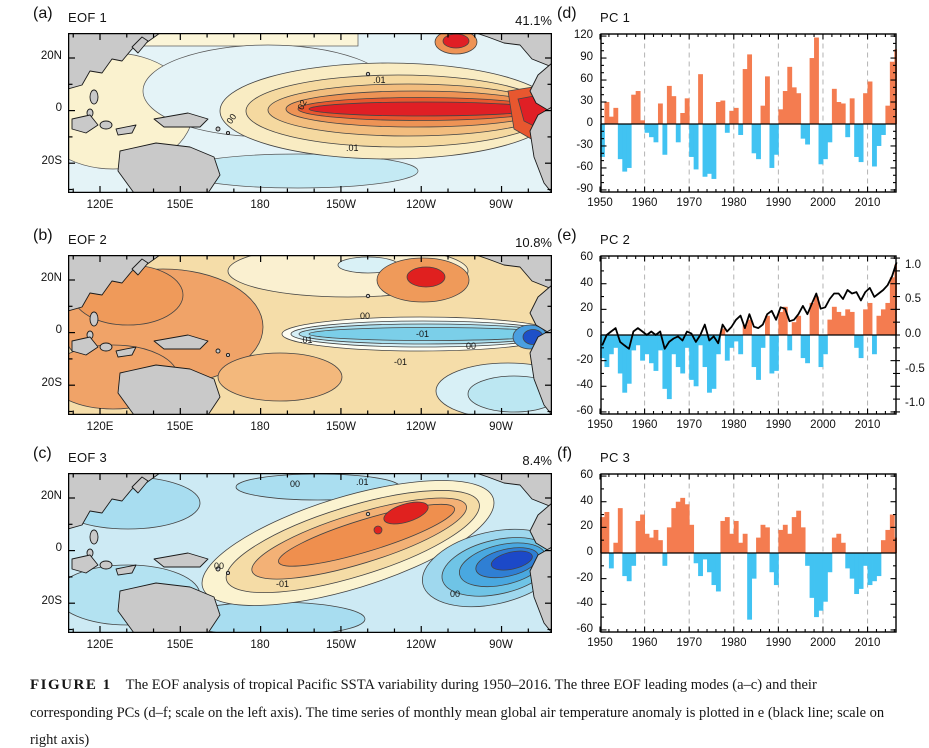 Image resolution: width=929 pixels, height=748 pixels. I want to click on eof3-map: 00 .01 00 -01 00, so click(310, 553).